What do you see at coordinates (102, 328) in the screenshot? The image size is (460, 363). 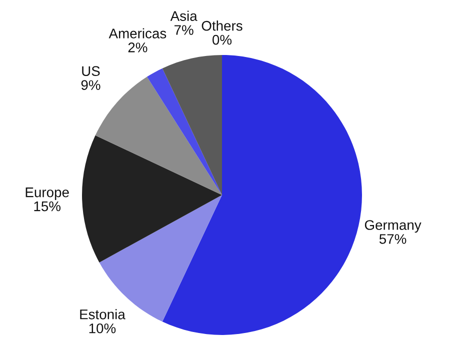 I see `data-label: 10%` at bounding box center [102, 328].